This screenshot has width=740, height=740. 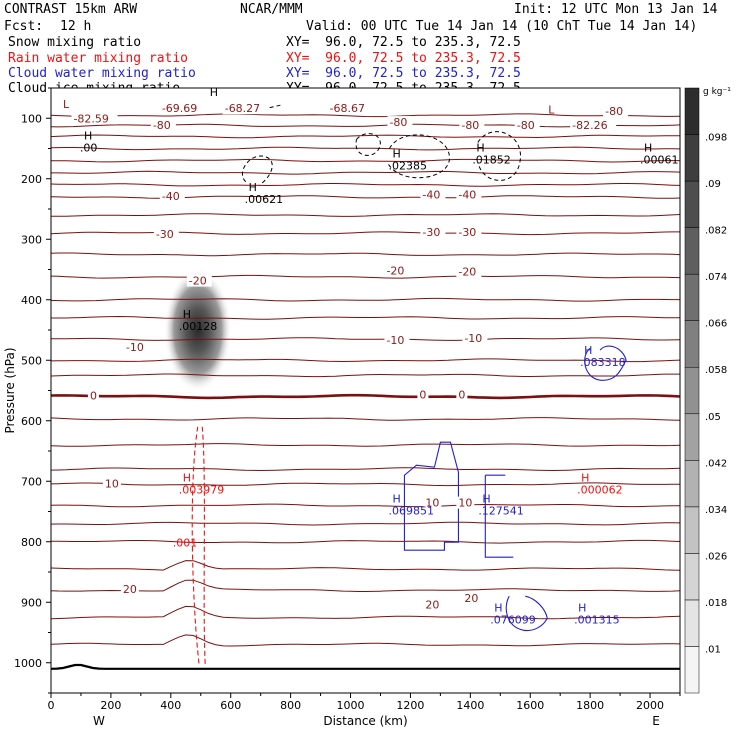 I want to click on extremum-value: .083318, so click(x=603, y=362).